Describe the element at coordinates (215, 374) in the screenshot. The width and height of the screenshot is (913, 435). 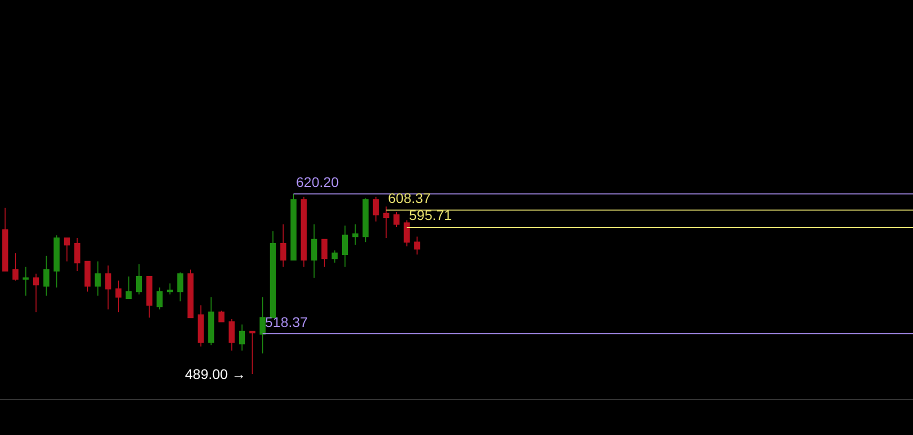
I see `annotation: 489.00 →` at that location.